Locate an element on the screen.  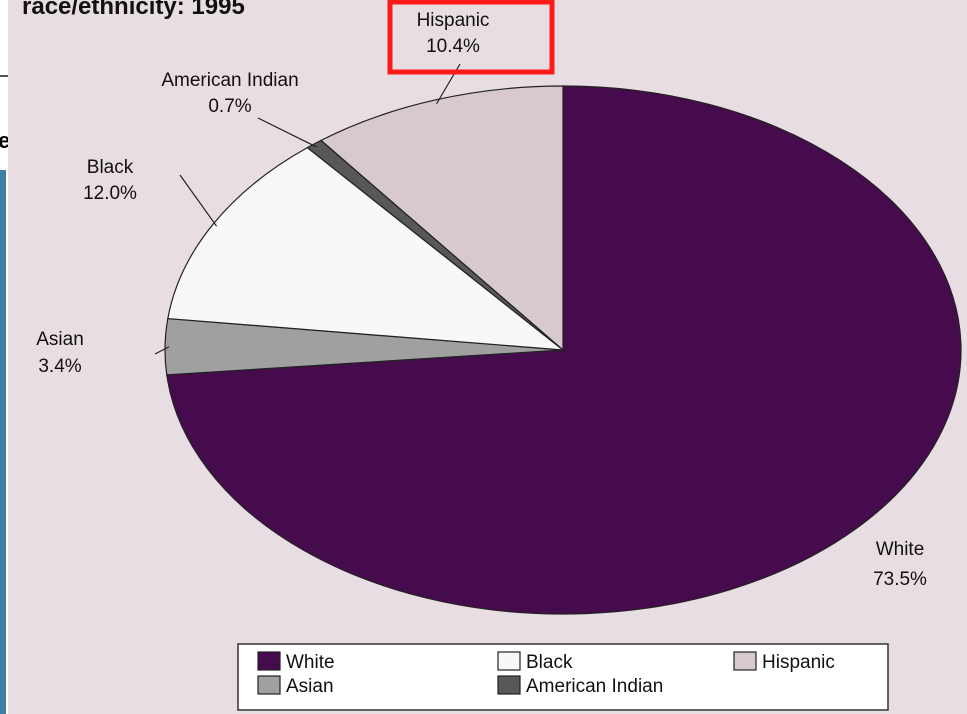
slice-name-label-white: White is located at coordinates (900, 549).